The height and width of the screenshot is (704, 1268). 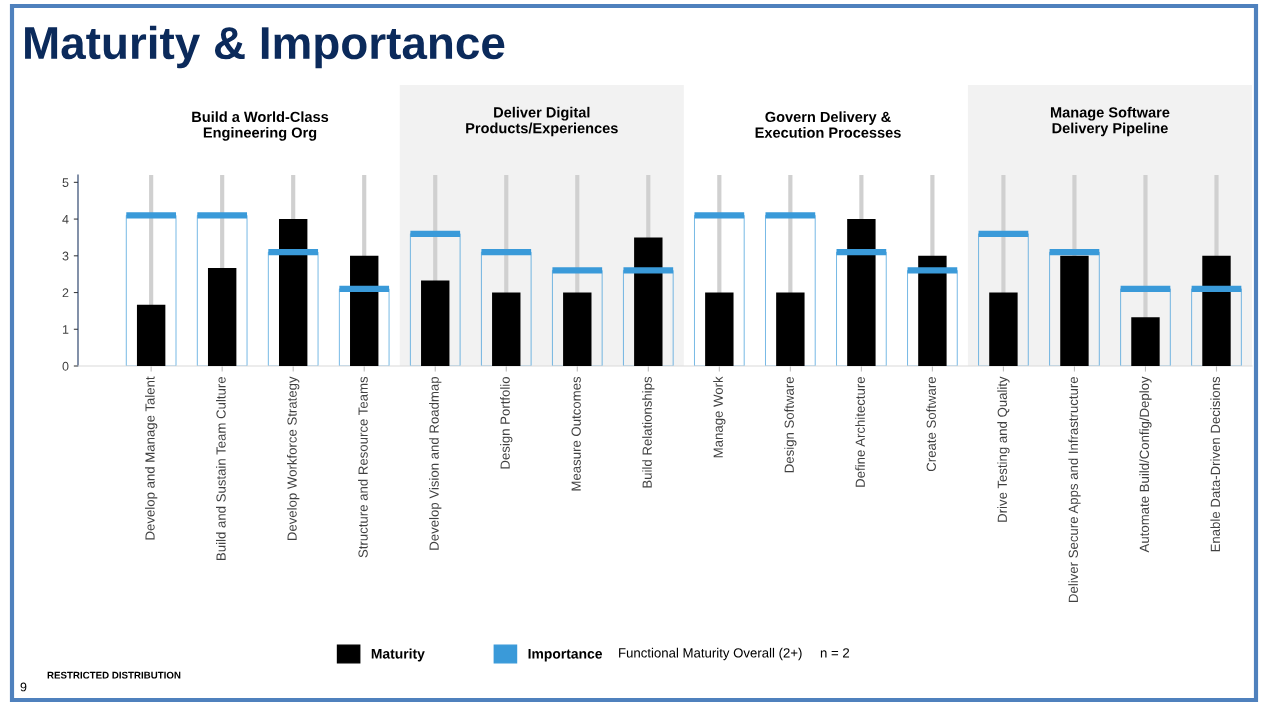 What do you see at coordinates (221, 468) in the screenshot?
I see `x-tick-label: Build and Sustain Team Culture` at bounding box center [221, 468].